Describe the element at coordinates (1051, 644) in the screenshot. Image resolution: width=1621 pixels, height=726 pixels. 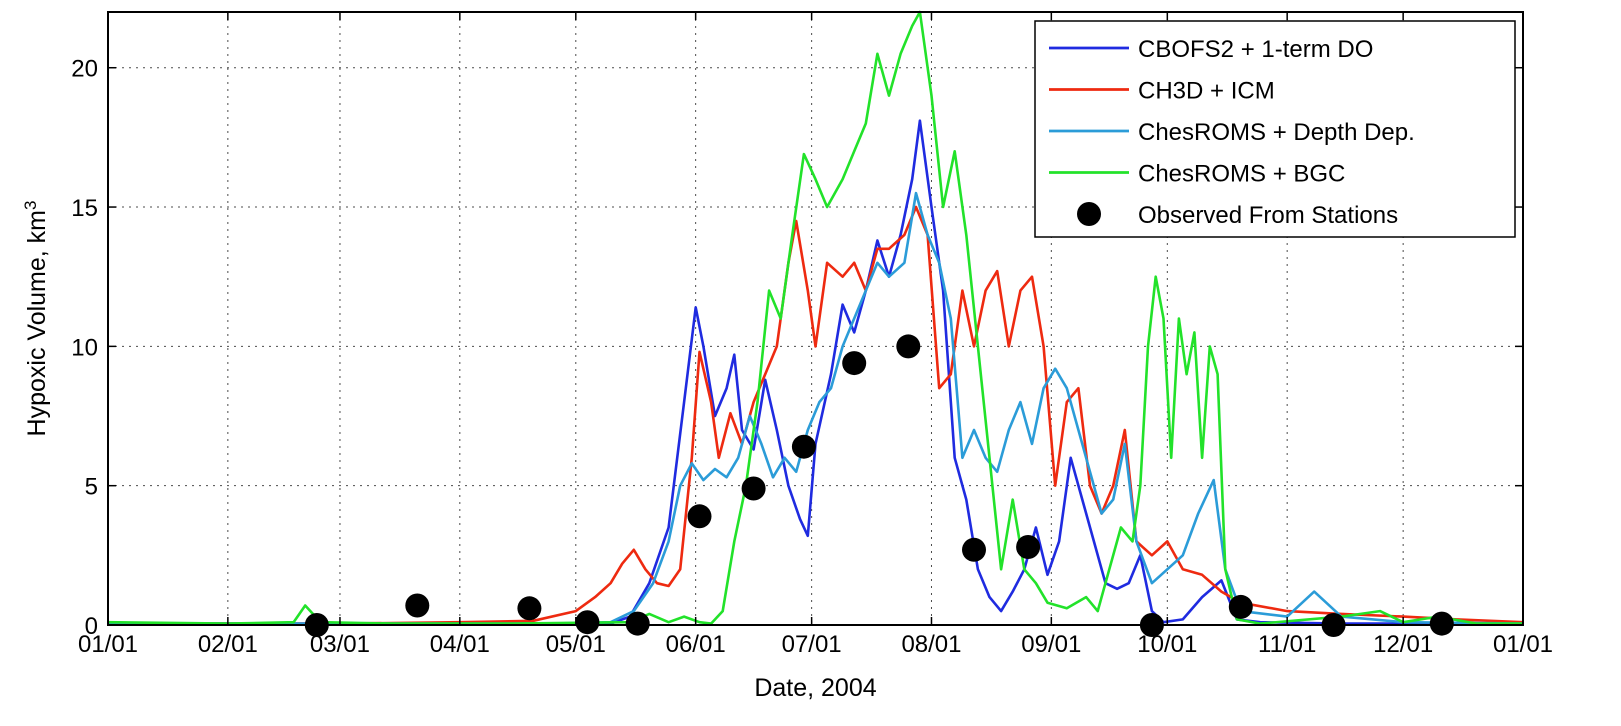
I see `x-tick-label: 09/01` at that location.